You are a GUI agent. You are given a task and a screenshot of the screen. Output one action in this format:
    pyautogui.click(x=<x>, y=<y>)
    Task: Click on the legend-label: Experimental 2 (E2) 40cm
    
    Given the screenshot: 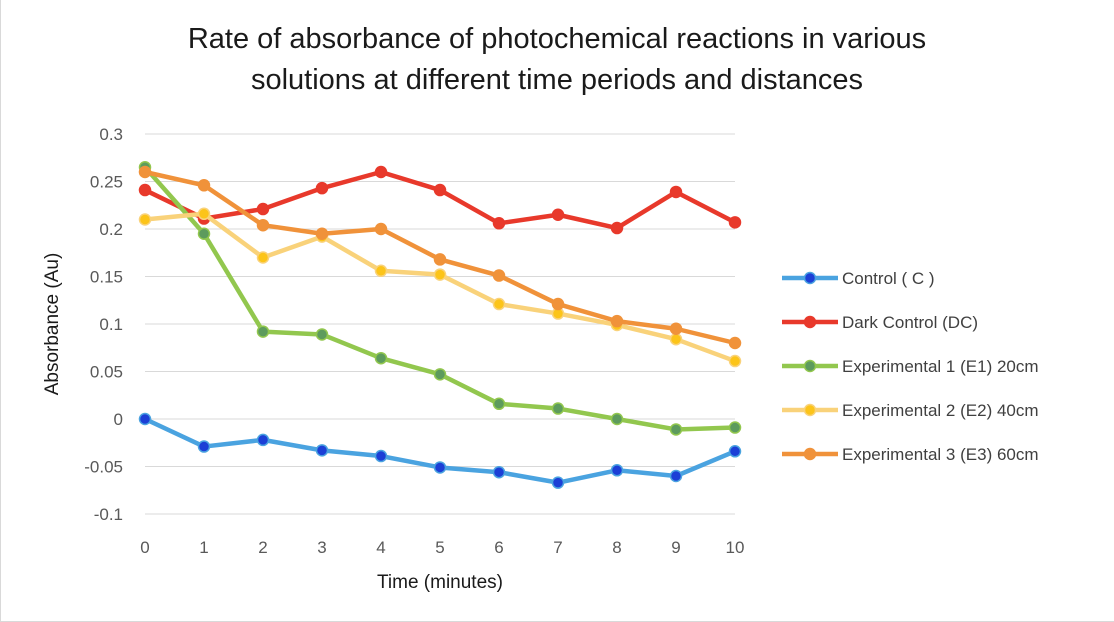 What is the action you would take?
    pyautogui.click(x=940, y=410)
    